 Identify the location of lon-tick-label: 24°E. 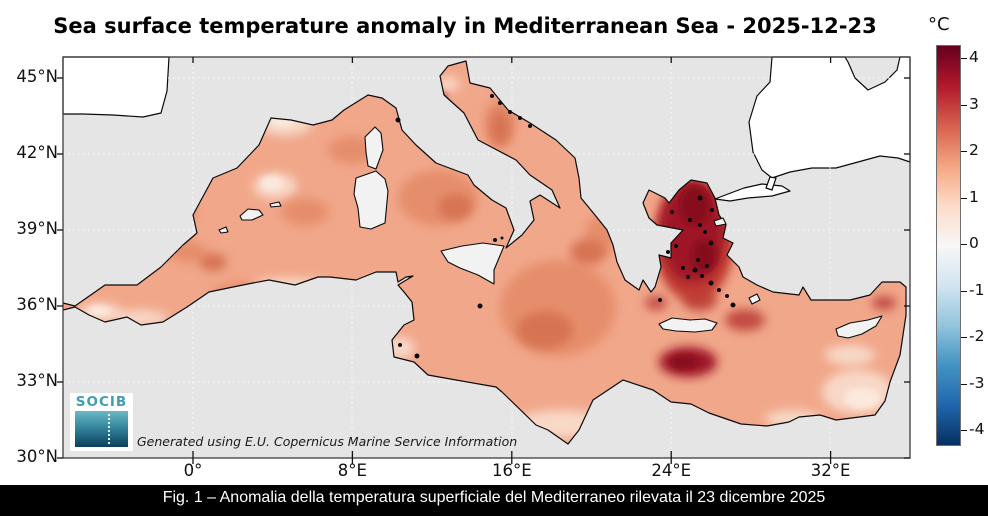
(671, 470).